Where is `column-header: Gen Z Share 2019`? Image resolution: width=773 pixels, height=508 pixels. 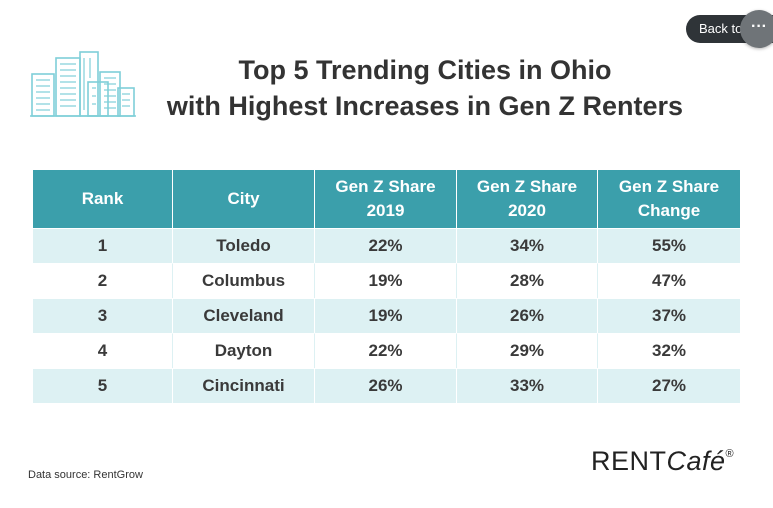
column-header: Gen Z Share 2019 is located at coordinates (386, 199).